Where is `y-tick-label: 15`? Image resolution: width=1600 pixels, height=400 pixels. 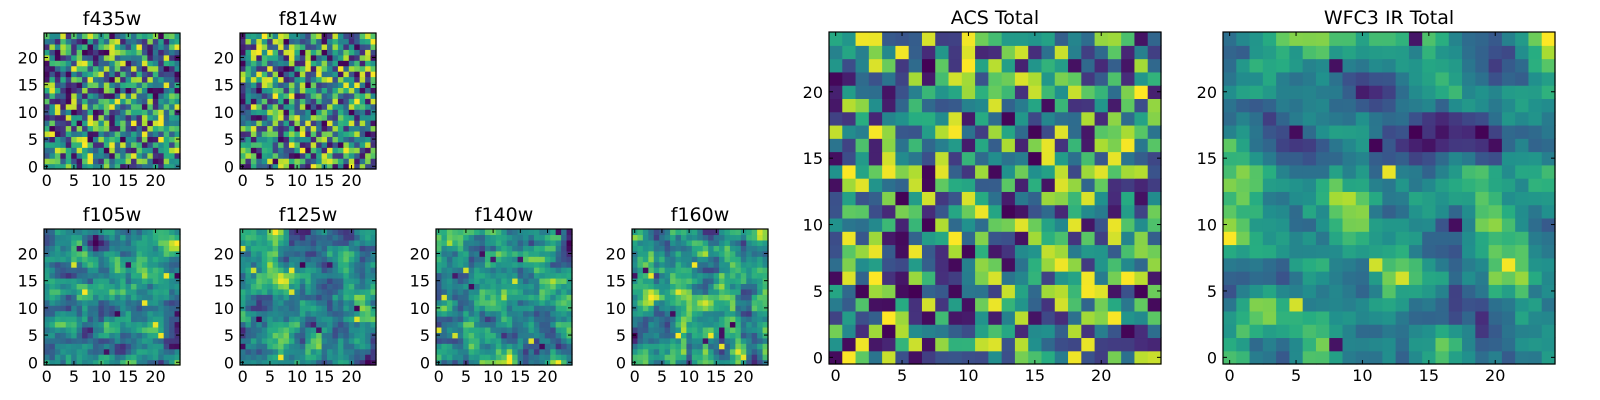
y-tick-label: 15 is located at coordinates (616, 281).